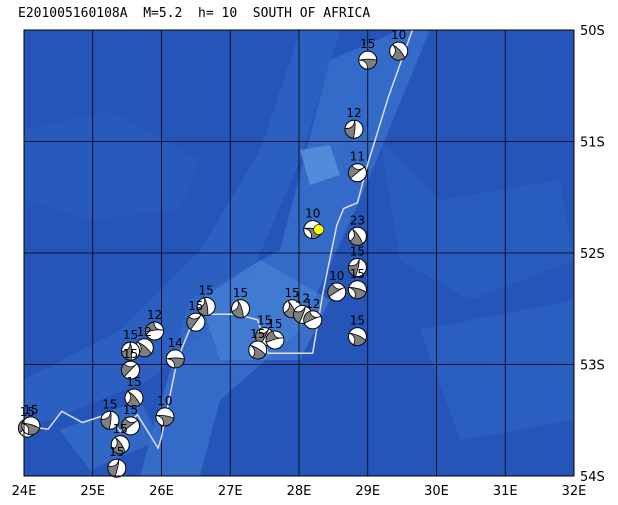 Image resolution: width=618 pixels, height=505 pixels. Describe the element at coordinates (367, 491) in the screenshot. I see `lon-label: 29E` at that location.